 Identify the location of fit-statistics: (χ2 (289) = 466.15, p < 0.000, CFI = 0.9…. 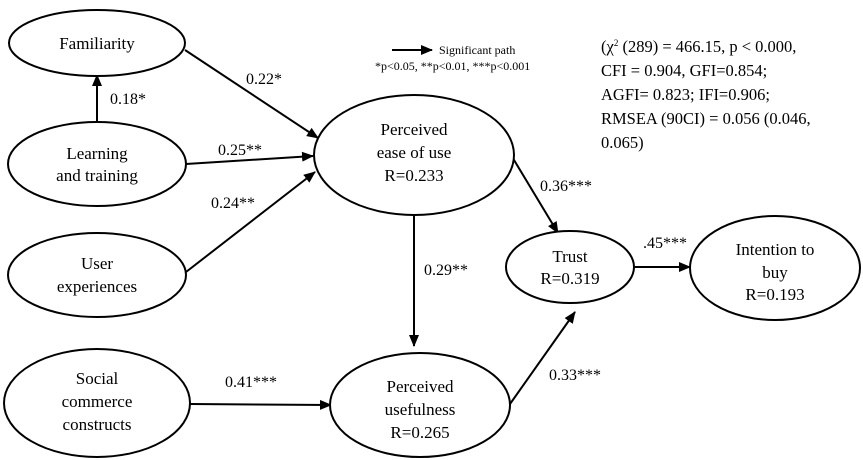
(706, 94).